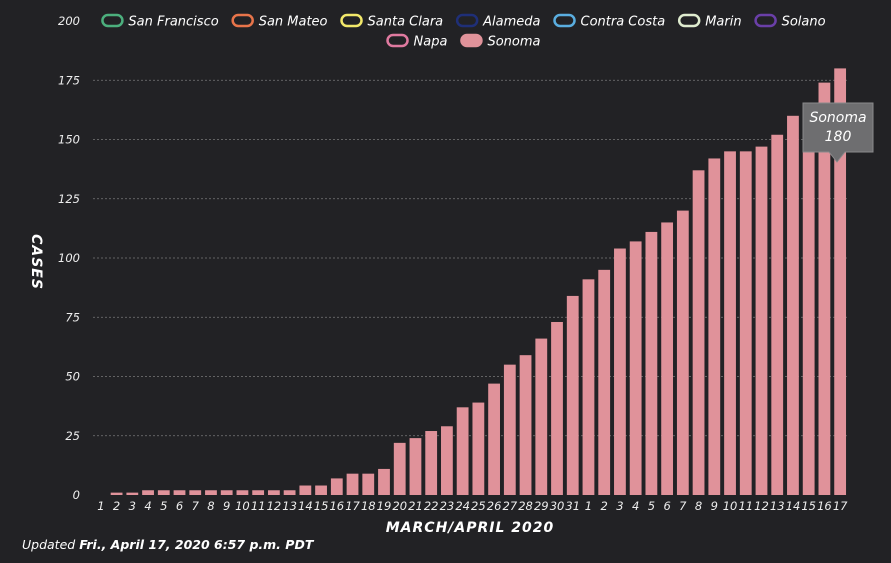  I want to click on footer-date: Fri., April 17, 2020 6:57 p.m. PDT, so click(196, 544).